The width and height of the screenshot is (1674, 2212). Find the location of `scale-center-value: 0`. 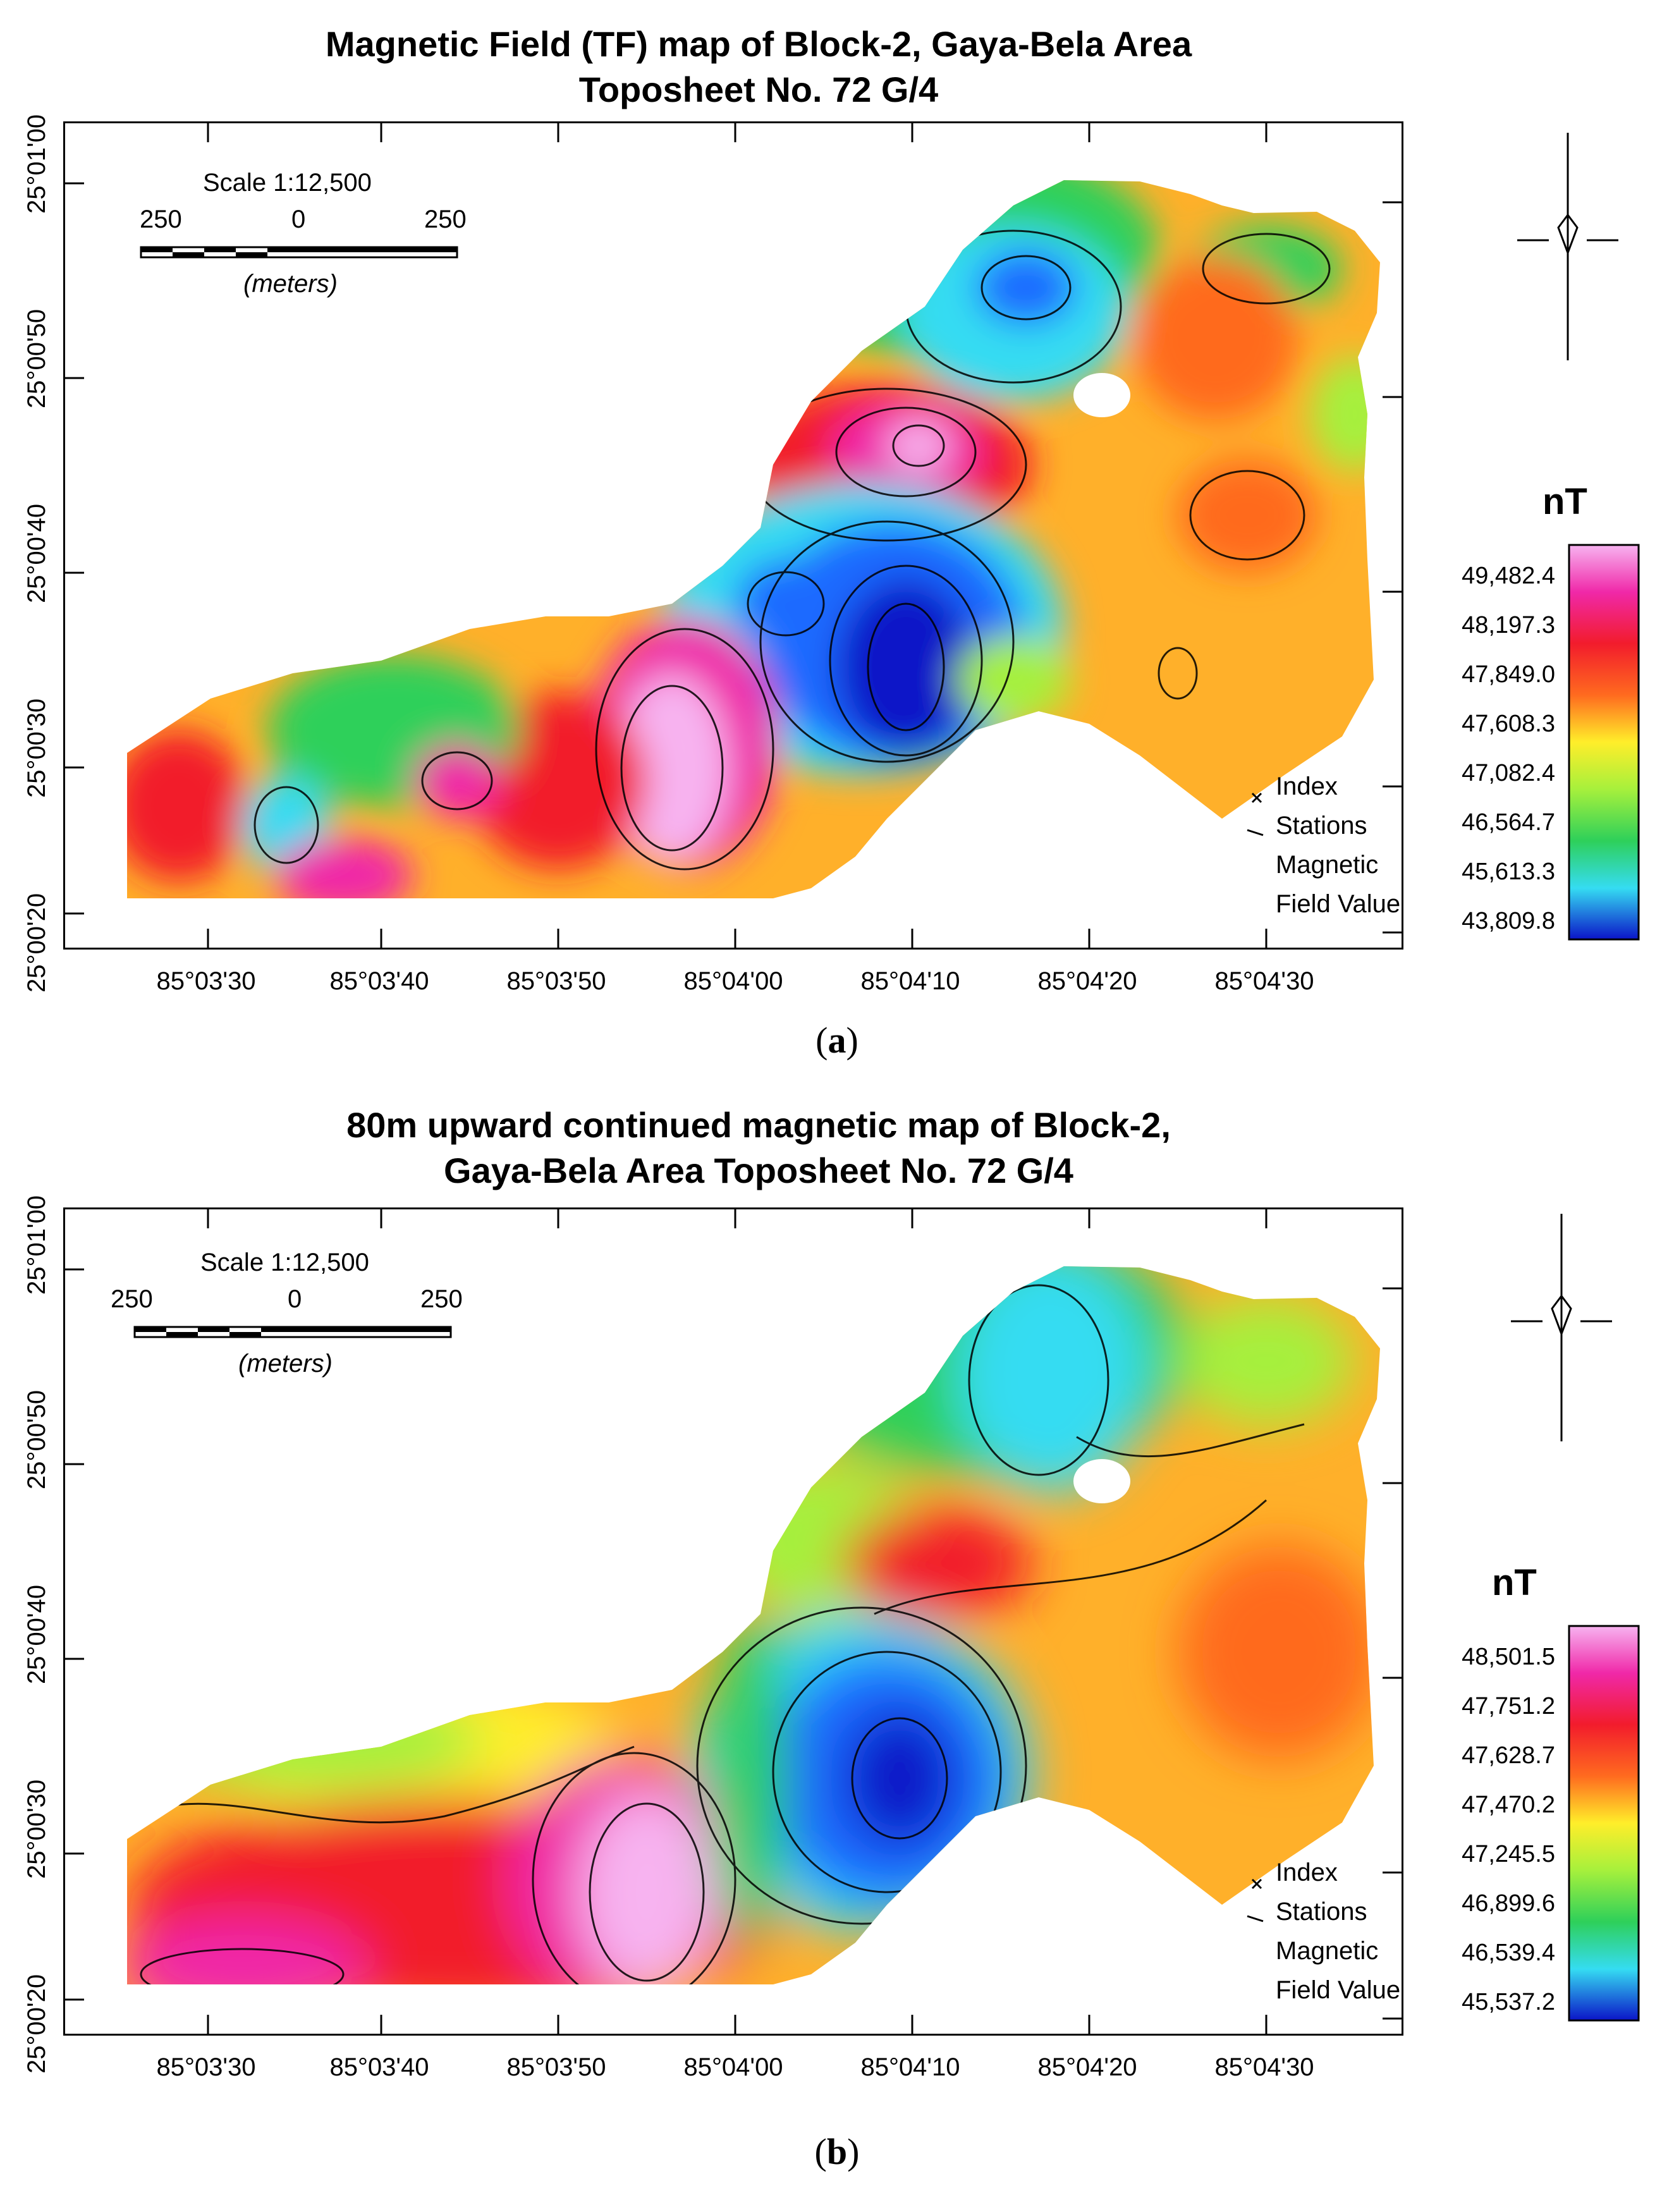

scale-center-value: 0 is located at coordinates (298, 219).